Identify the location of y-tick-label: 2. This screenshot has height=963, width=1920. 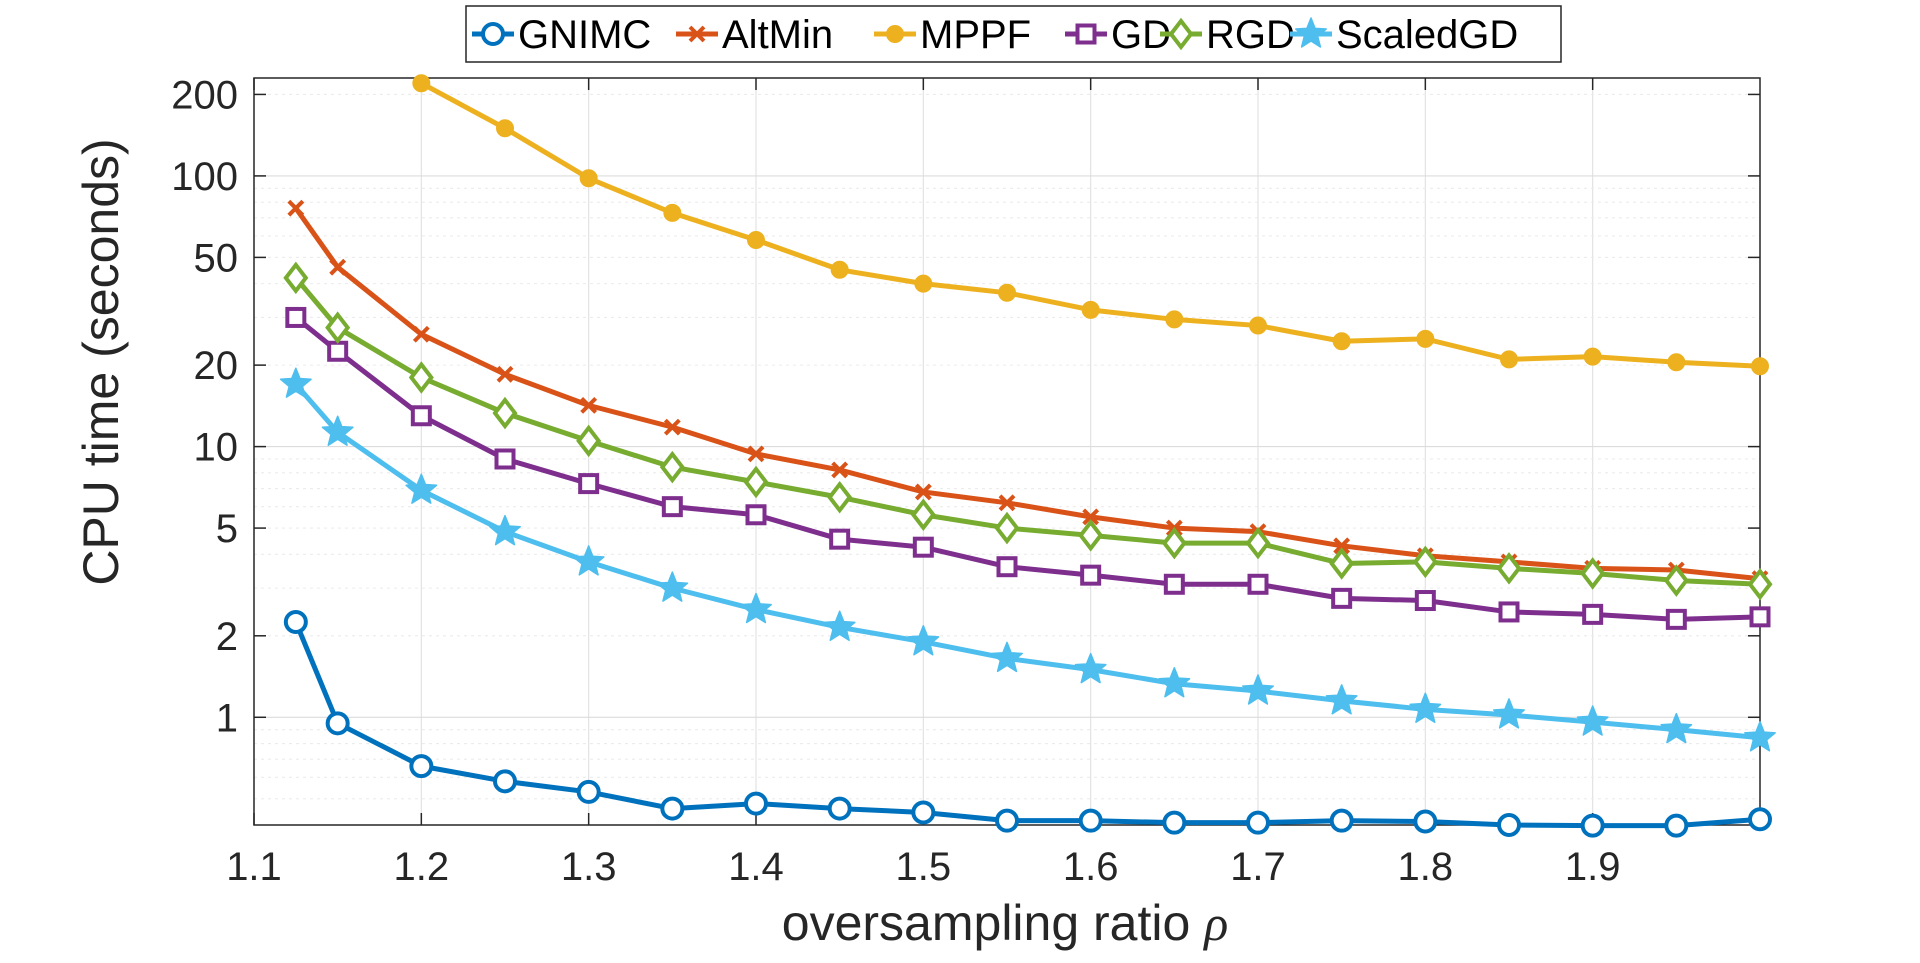
(227, 637).